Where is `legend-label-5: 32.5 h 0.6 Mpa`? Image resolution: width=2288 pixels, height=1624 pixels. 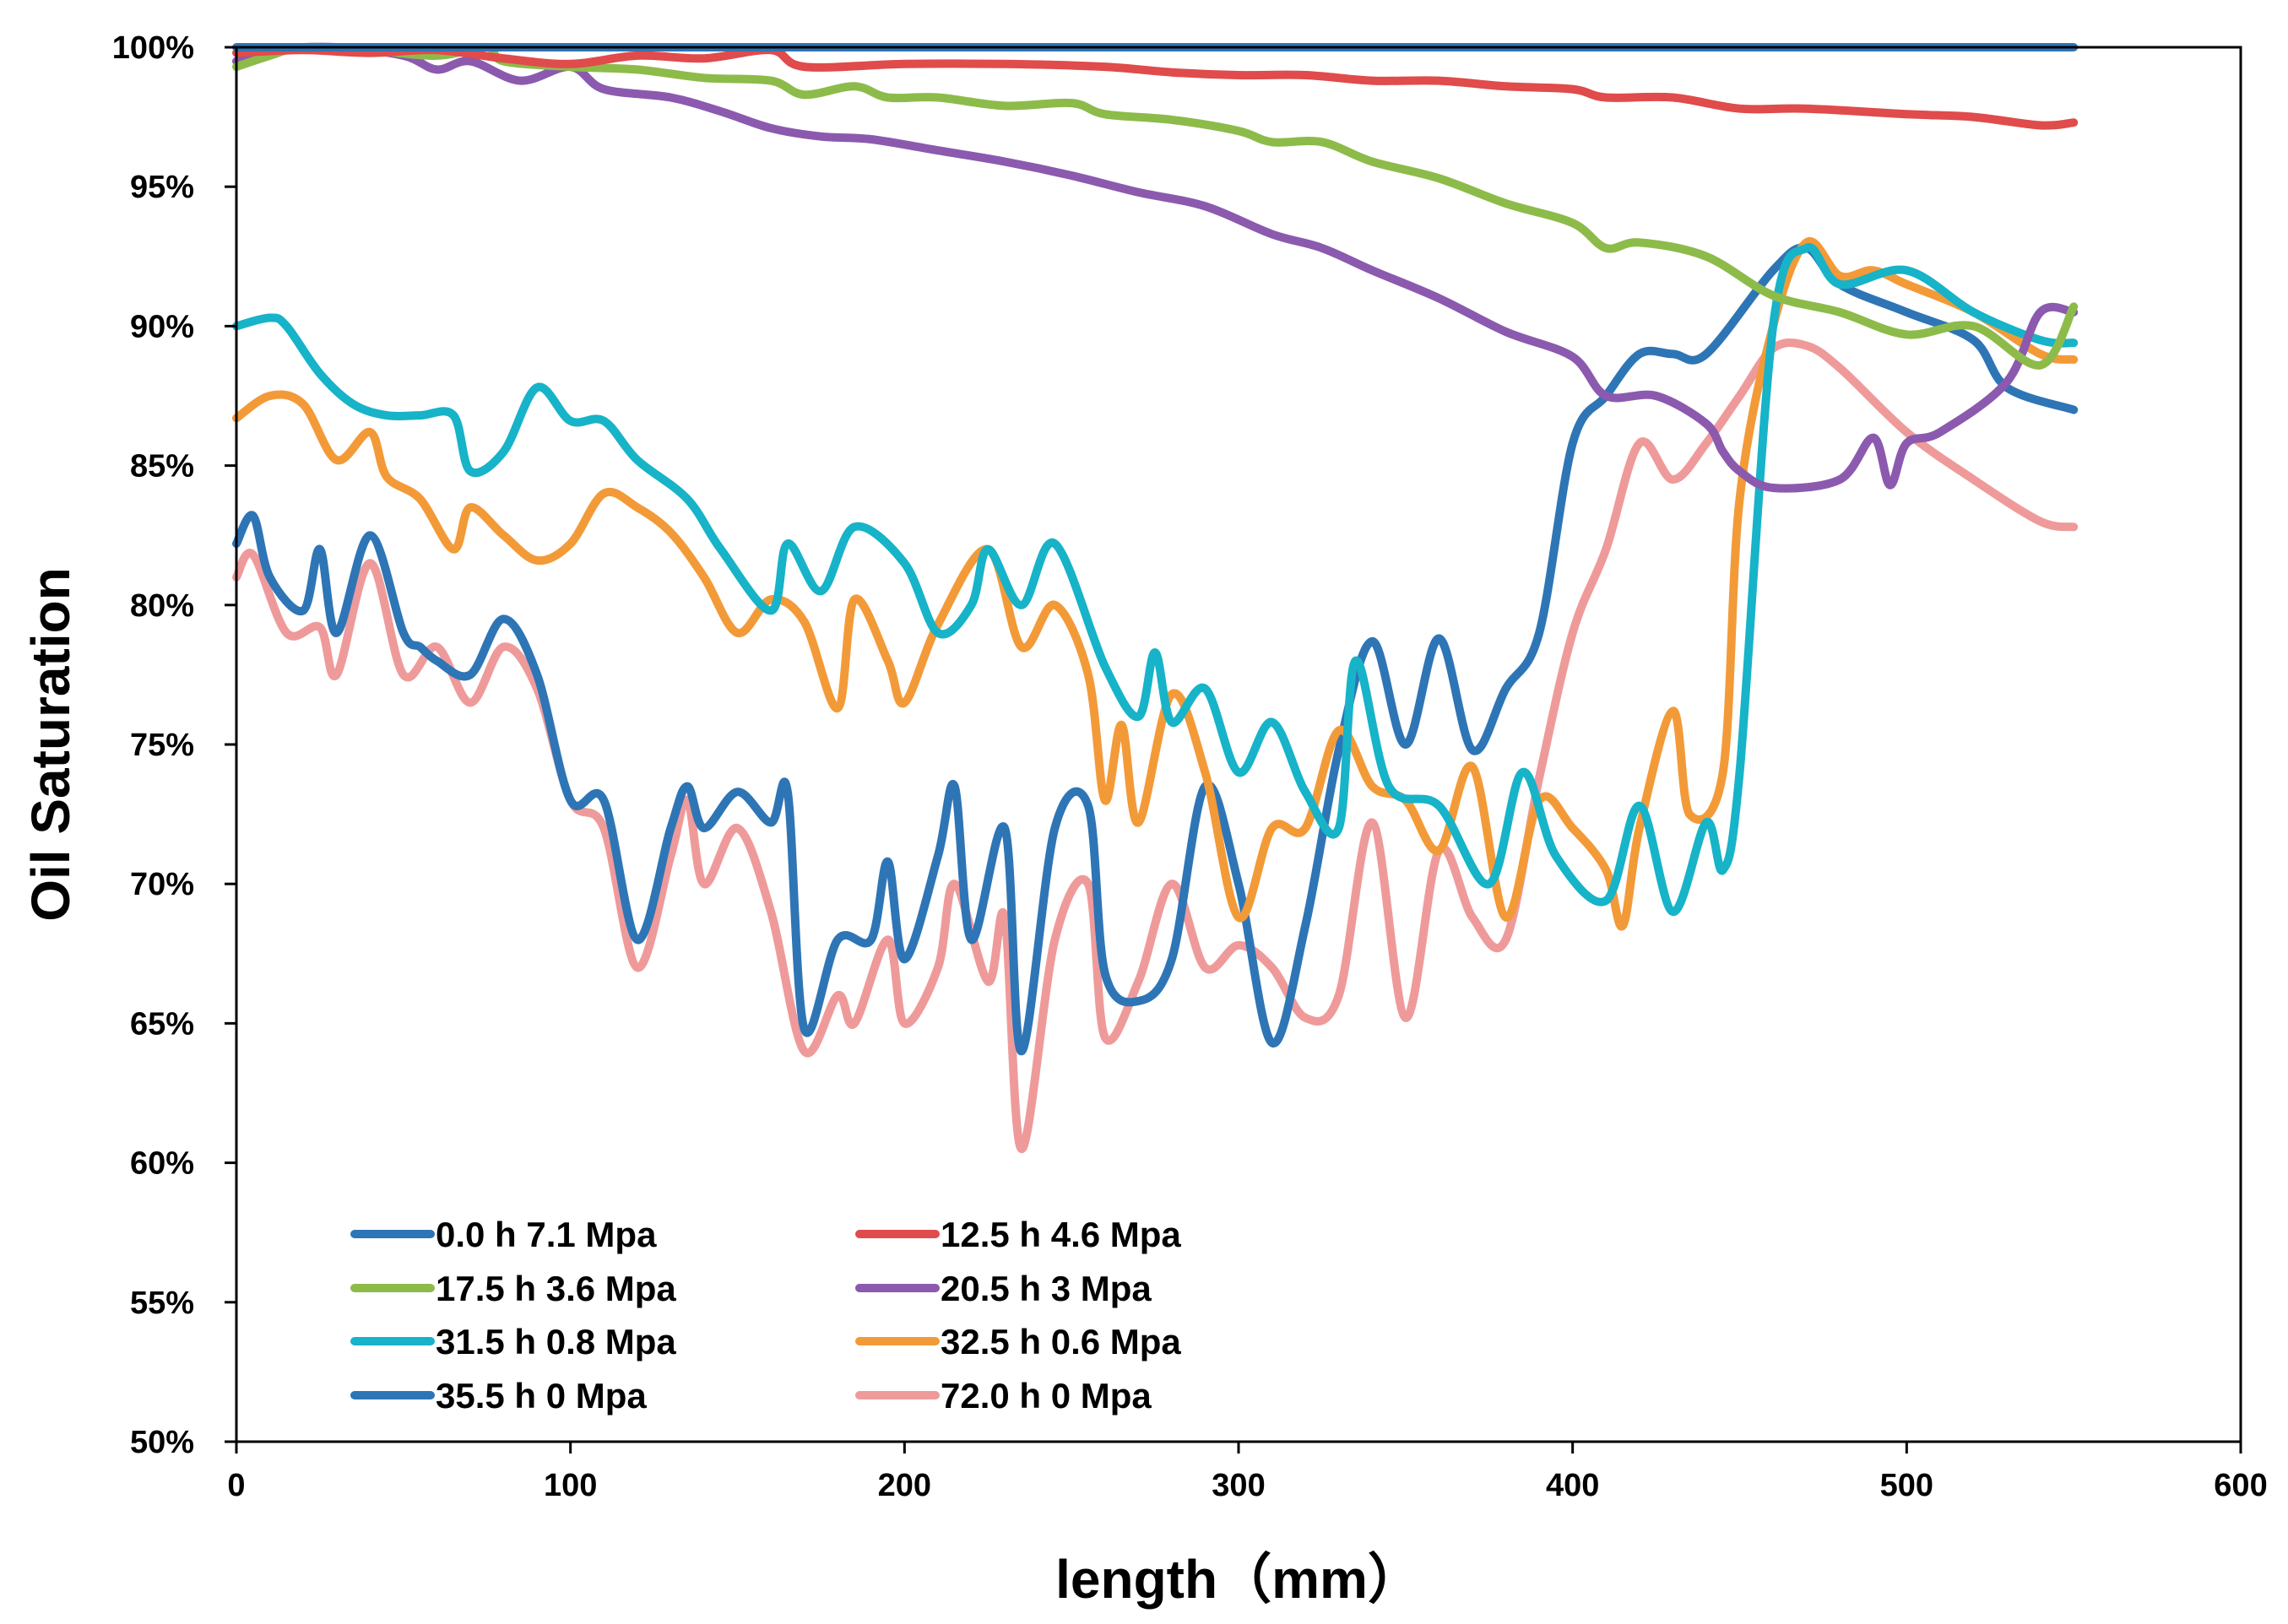
legend-label-5: 32.5 h 0.6 Mpa is located at coordinates (1061, 1341).